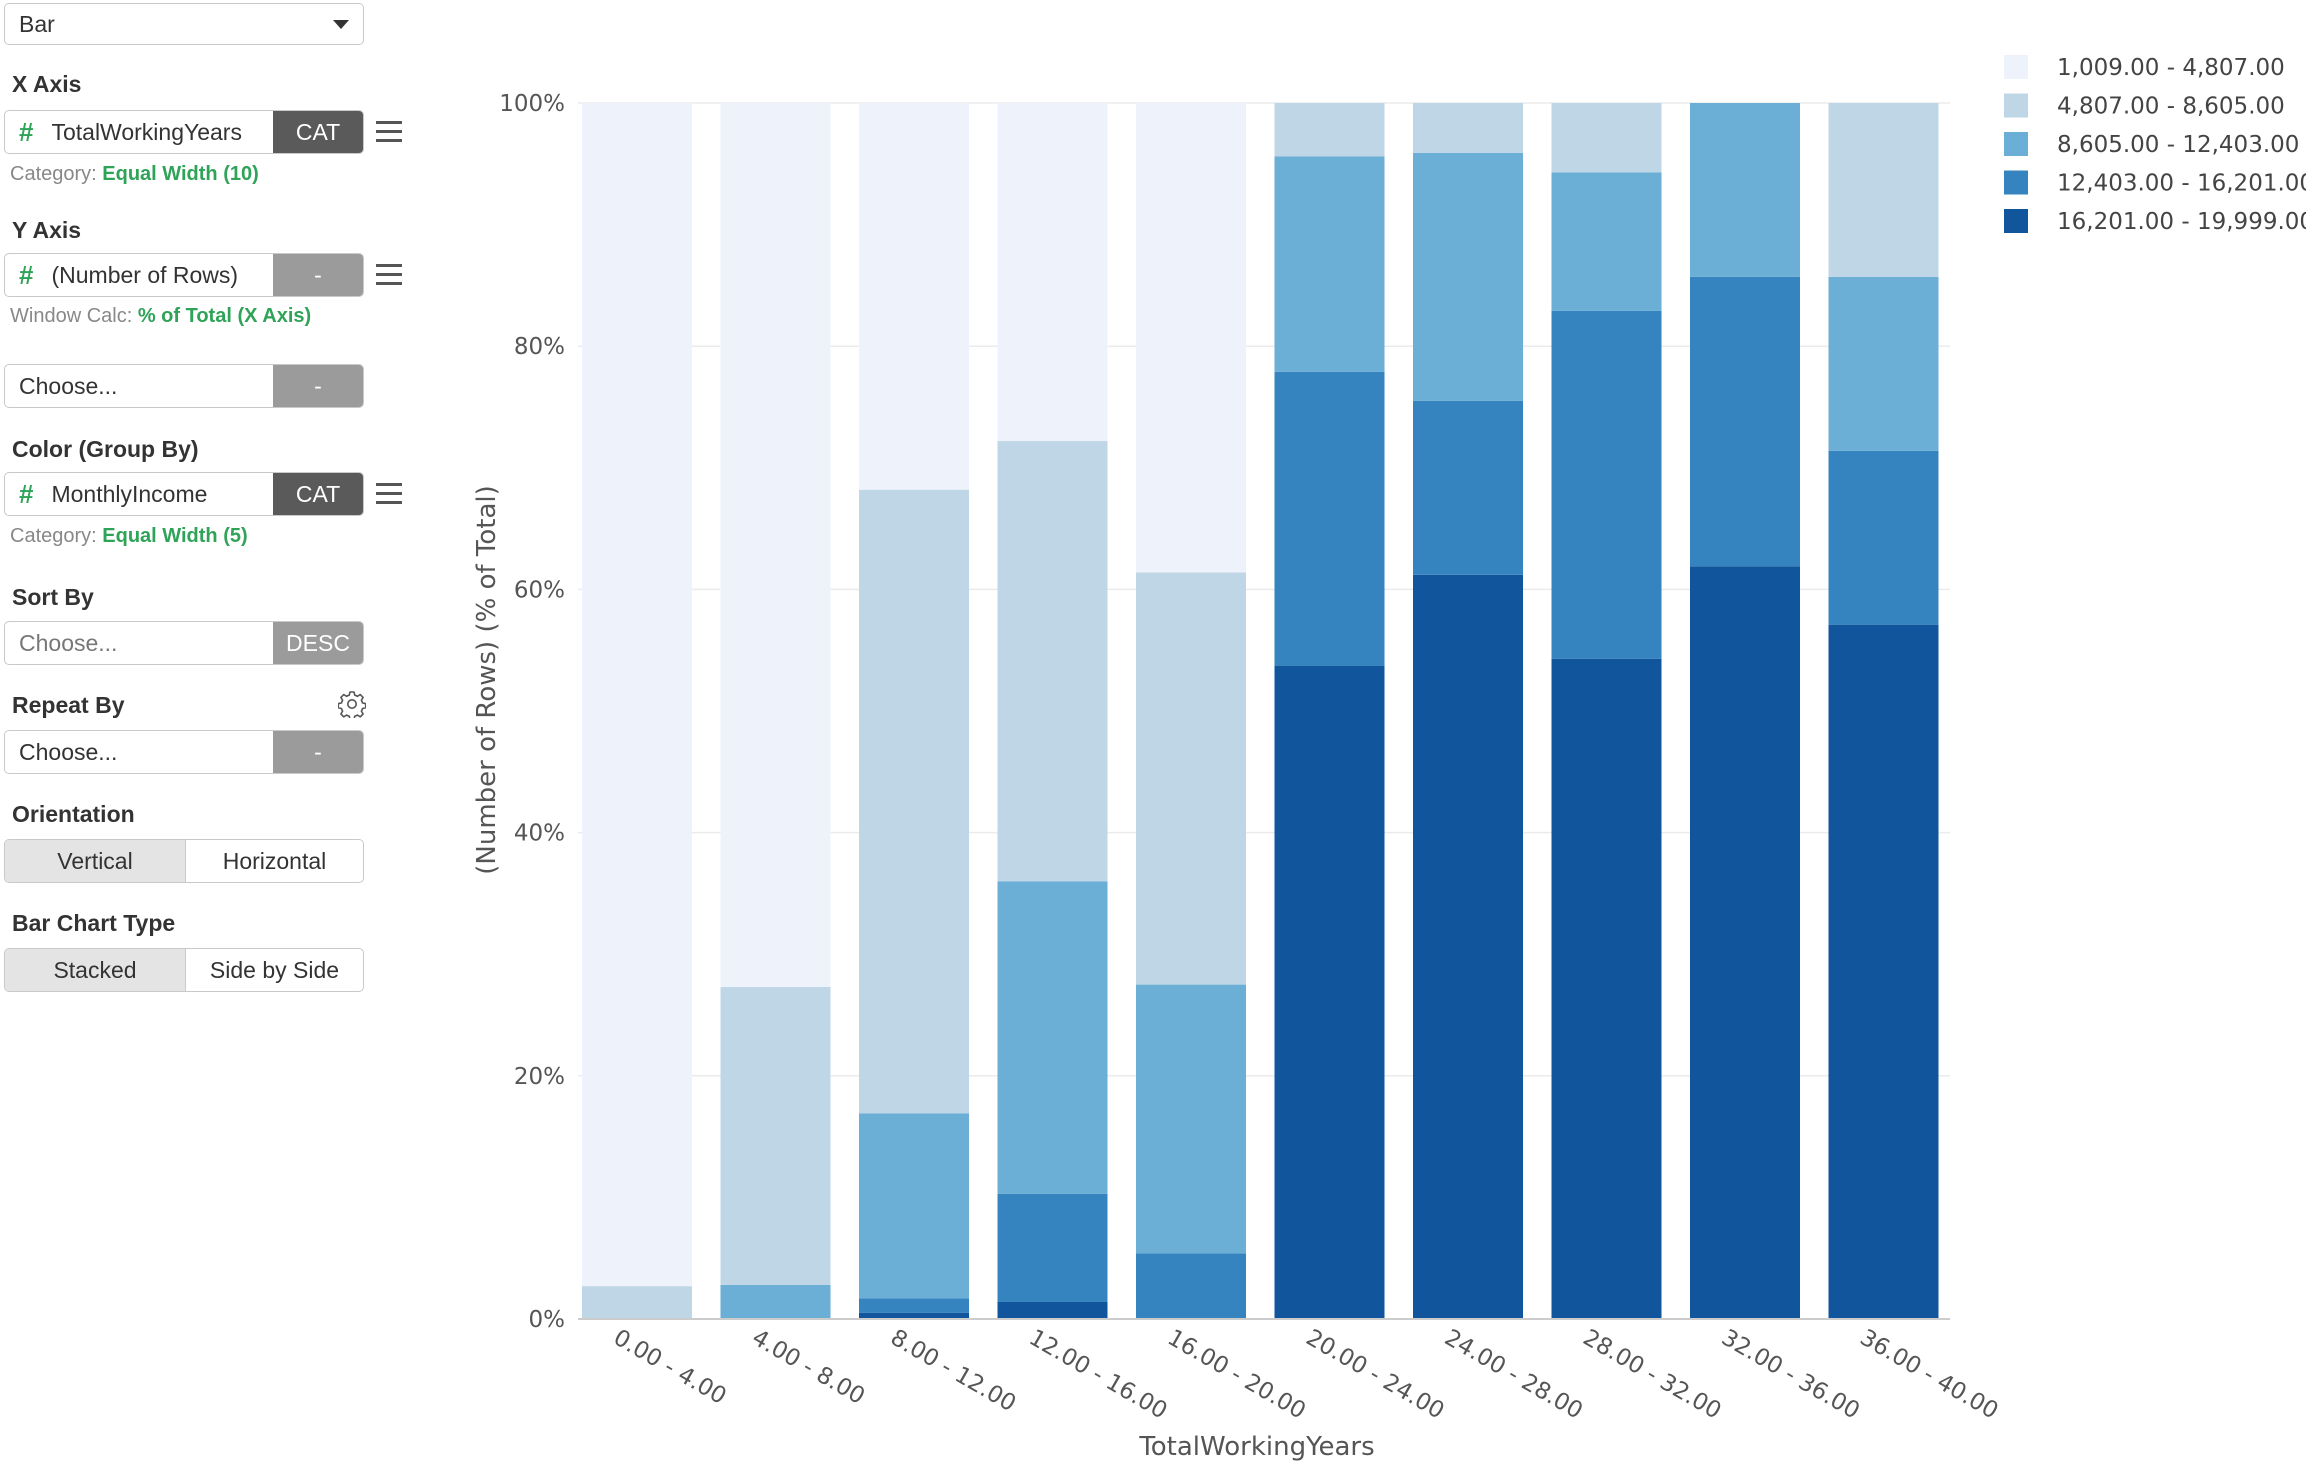 Image resolution: width=2306 pixels, height=1462 pixels. Describe the element at coordinates (2181, 222) in the screenshot. I see `legend-label: 16,201.00 - 19,999.00` at that location.